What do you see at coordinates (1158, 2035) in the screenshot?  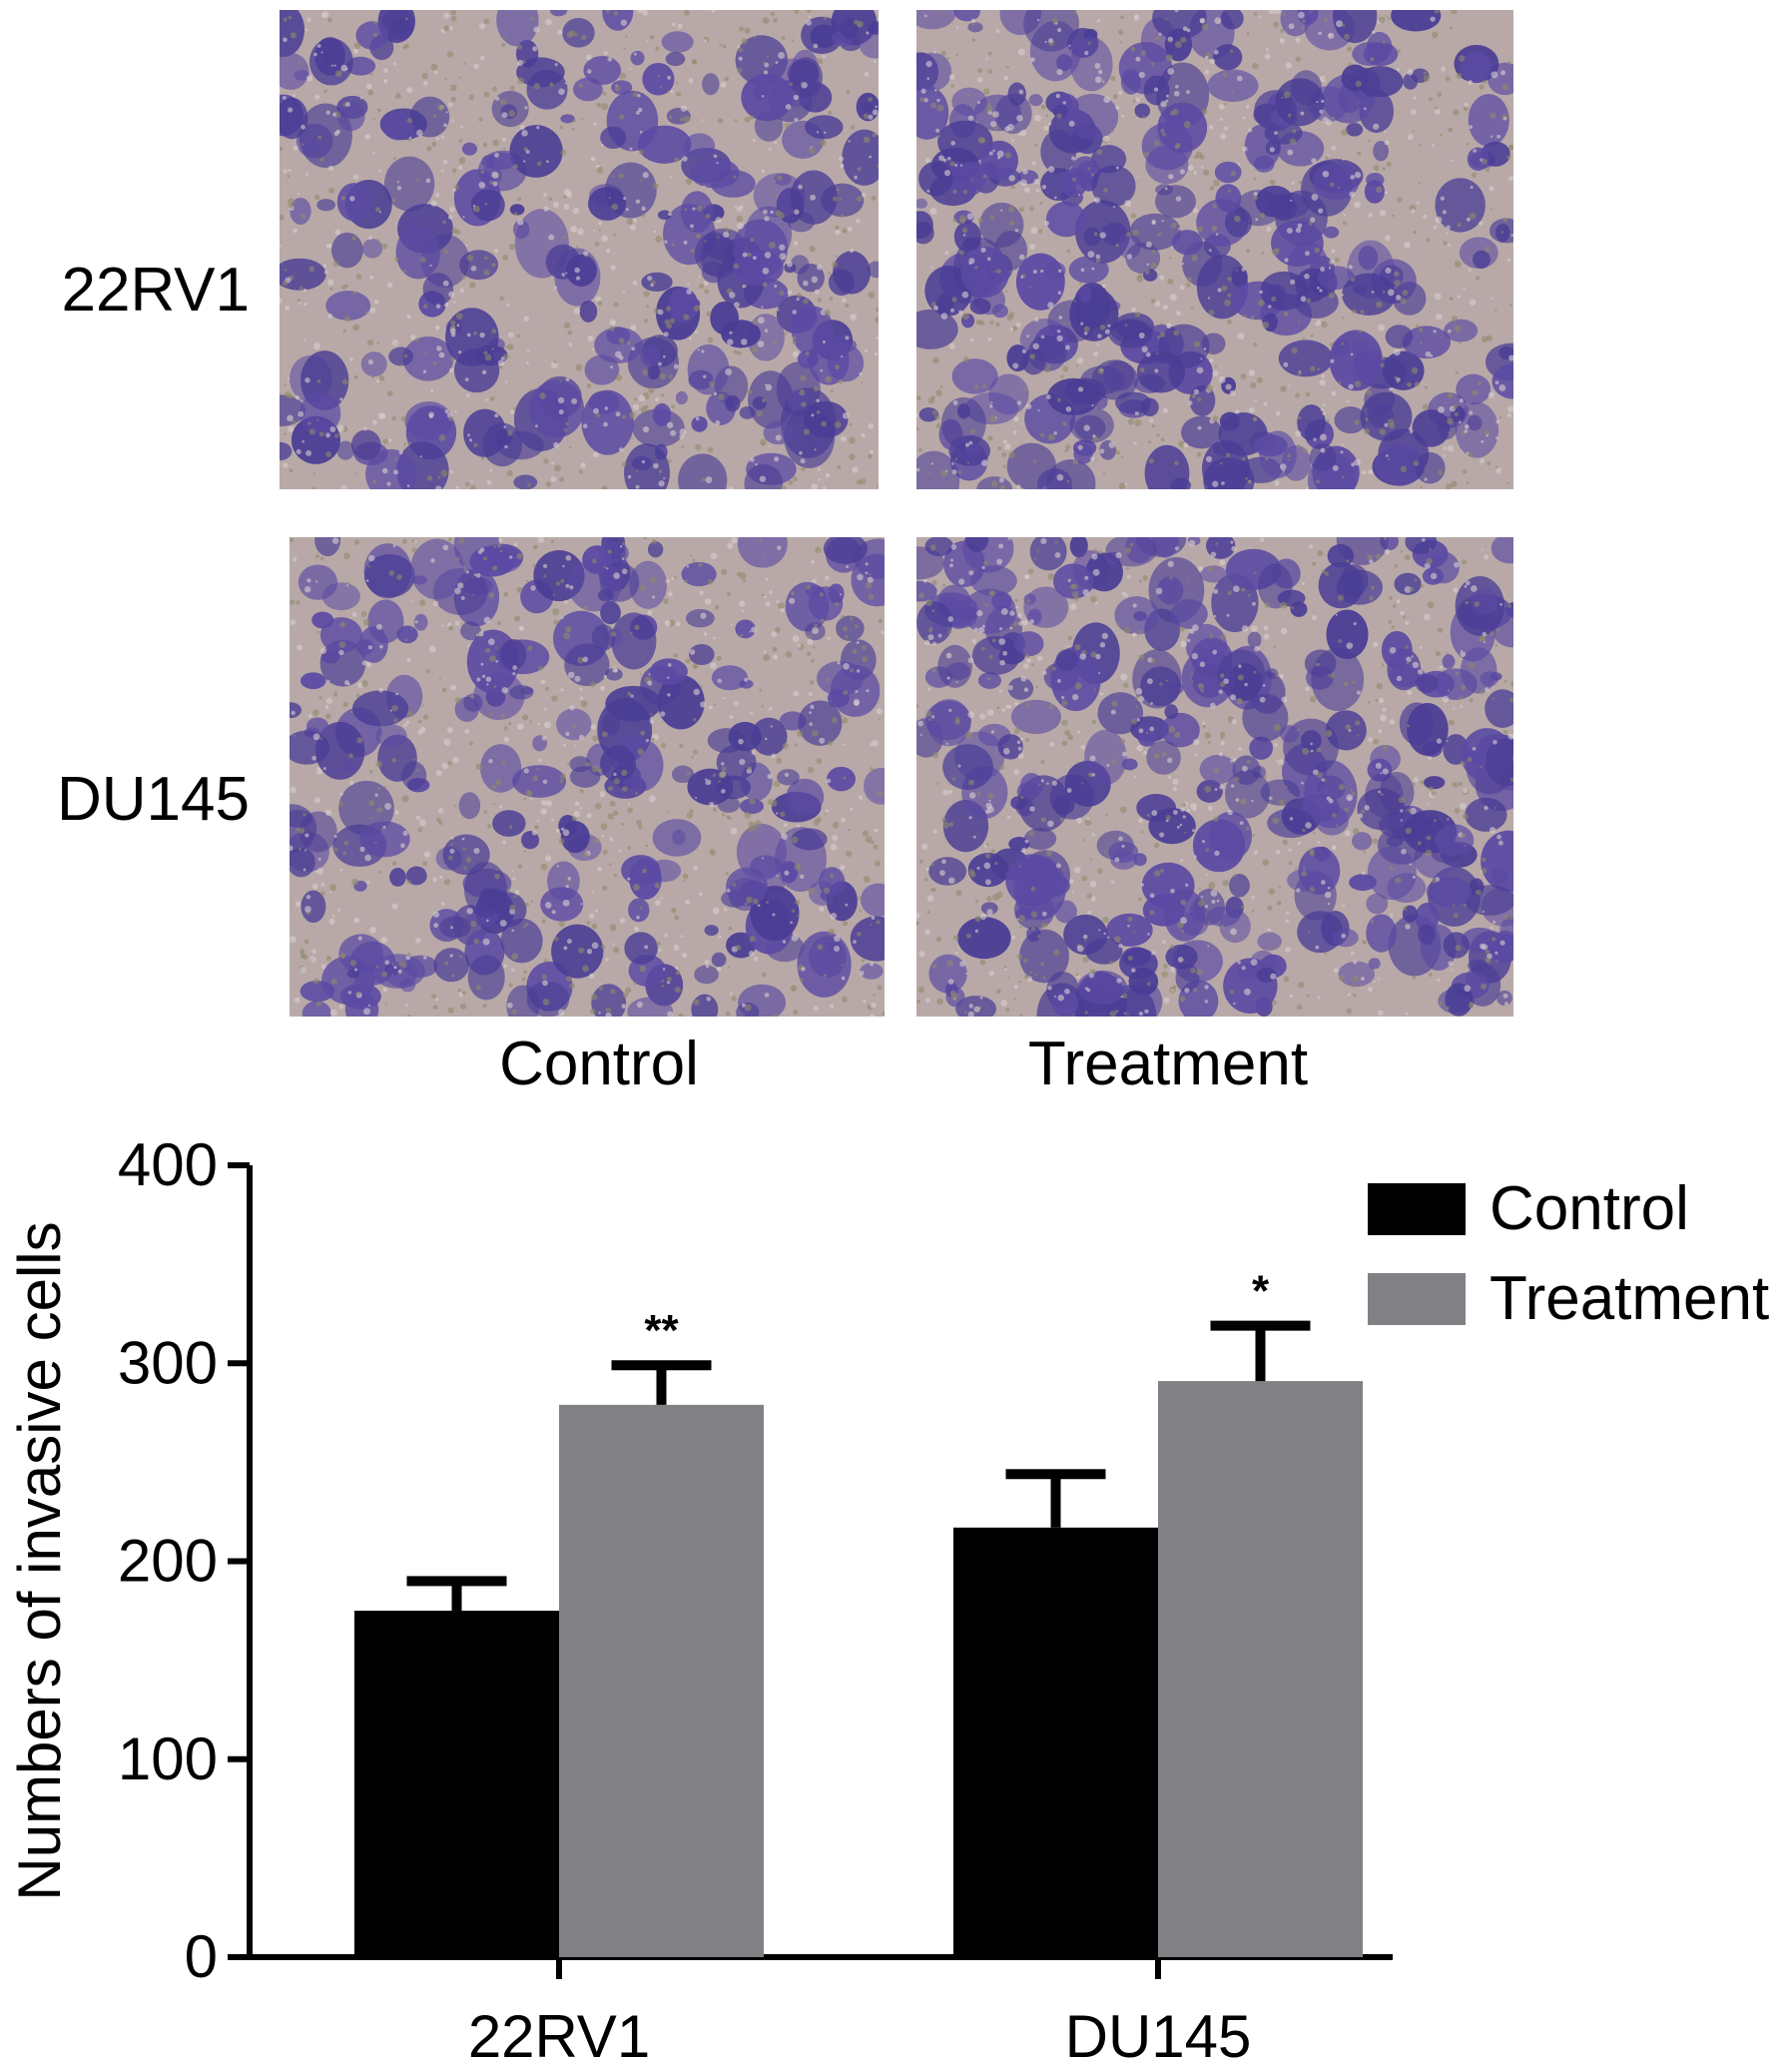 I see `x-tick-label: DU145` at bounding box center [1158, 2035].